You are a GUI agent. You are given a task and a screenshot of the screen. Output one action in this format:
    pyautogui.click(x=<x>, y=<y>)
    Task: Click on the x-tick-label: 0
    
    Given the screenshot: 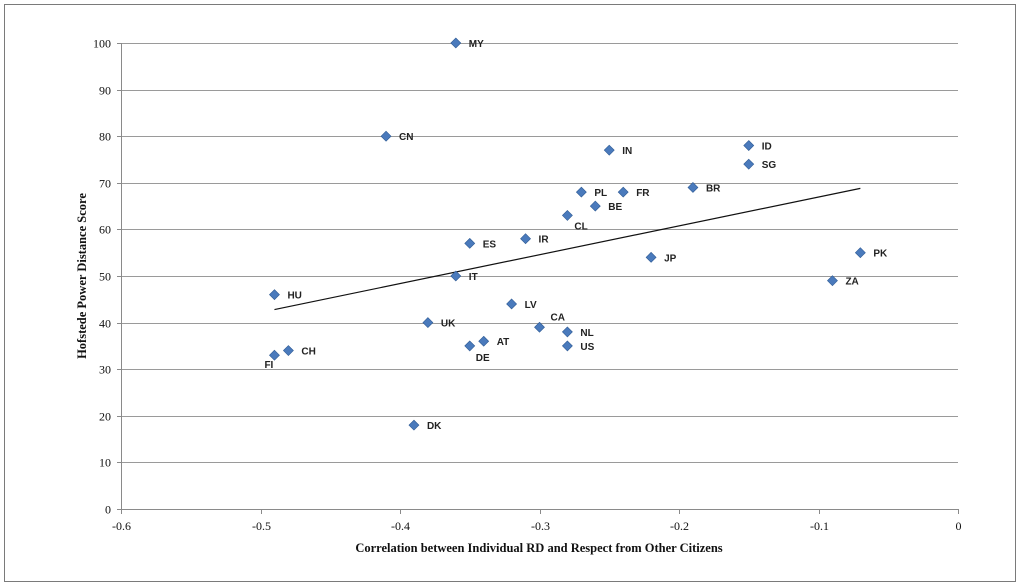 What is the action you would take?
    pyautogui.click(x=959, y=526)
    